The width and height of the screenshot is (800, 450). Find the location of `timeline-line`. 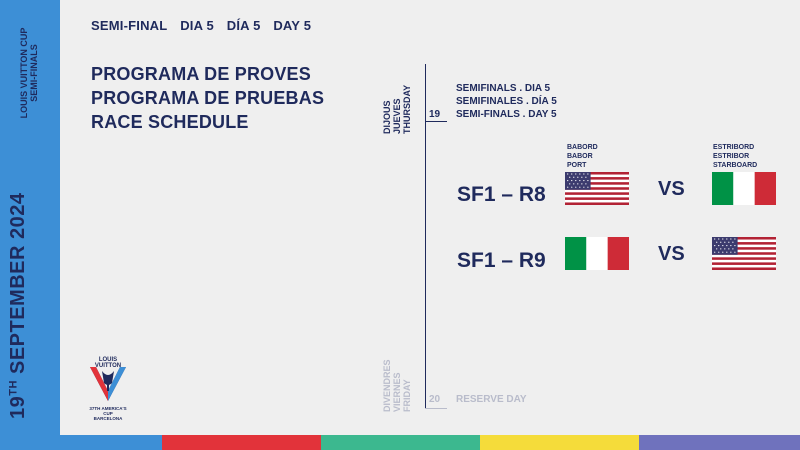

timeline-line is located at coordinates (425, 236).